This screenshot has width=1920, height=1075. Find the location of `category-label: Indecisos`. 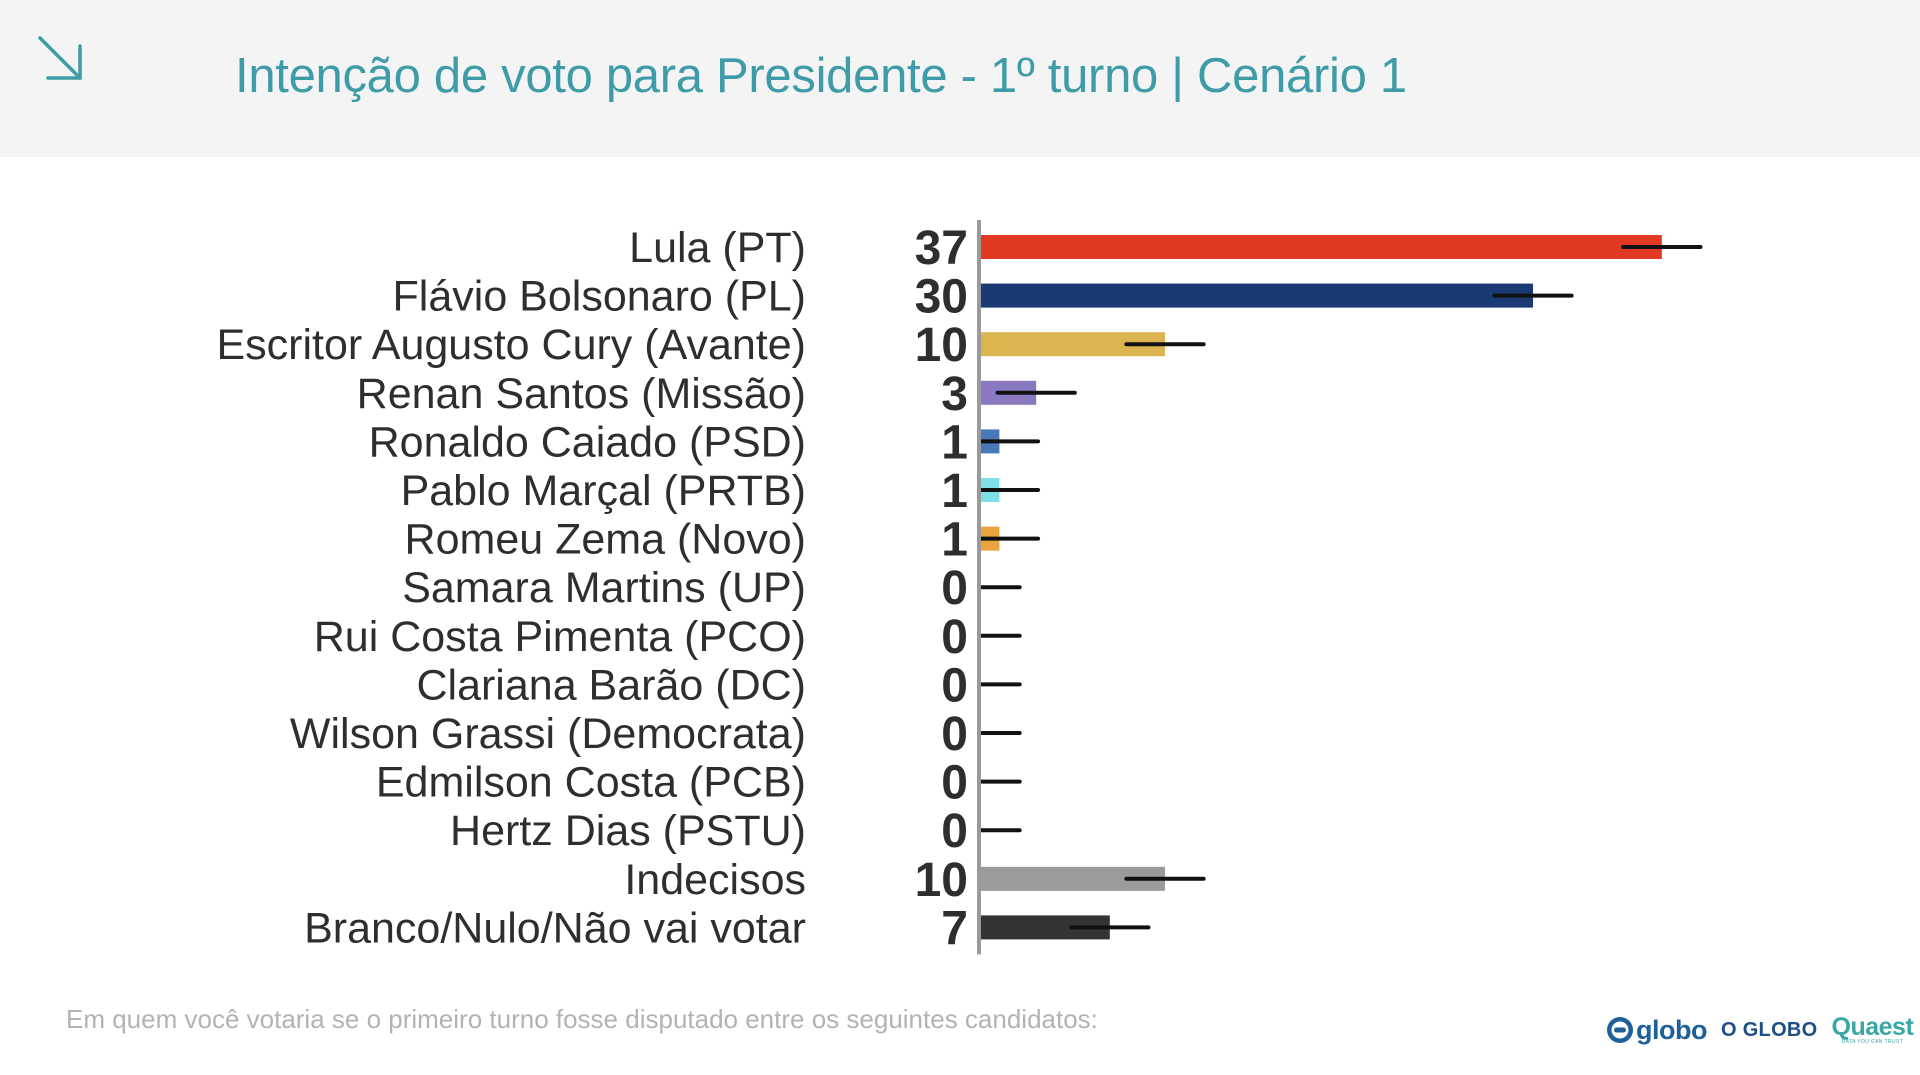

category-label: Indecisos is located at coordinates (715, 880).